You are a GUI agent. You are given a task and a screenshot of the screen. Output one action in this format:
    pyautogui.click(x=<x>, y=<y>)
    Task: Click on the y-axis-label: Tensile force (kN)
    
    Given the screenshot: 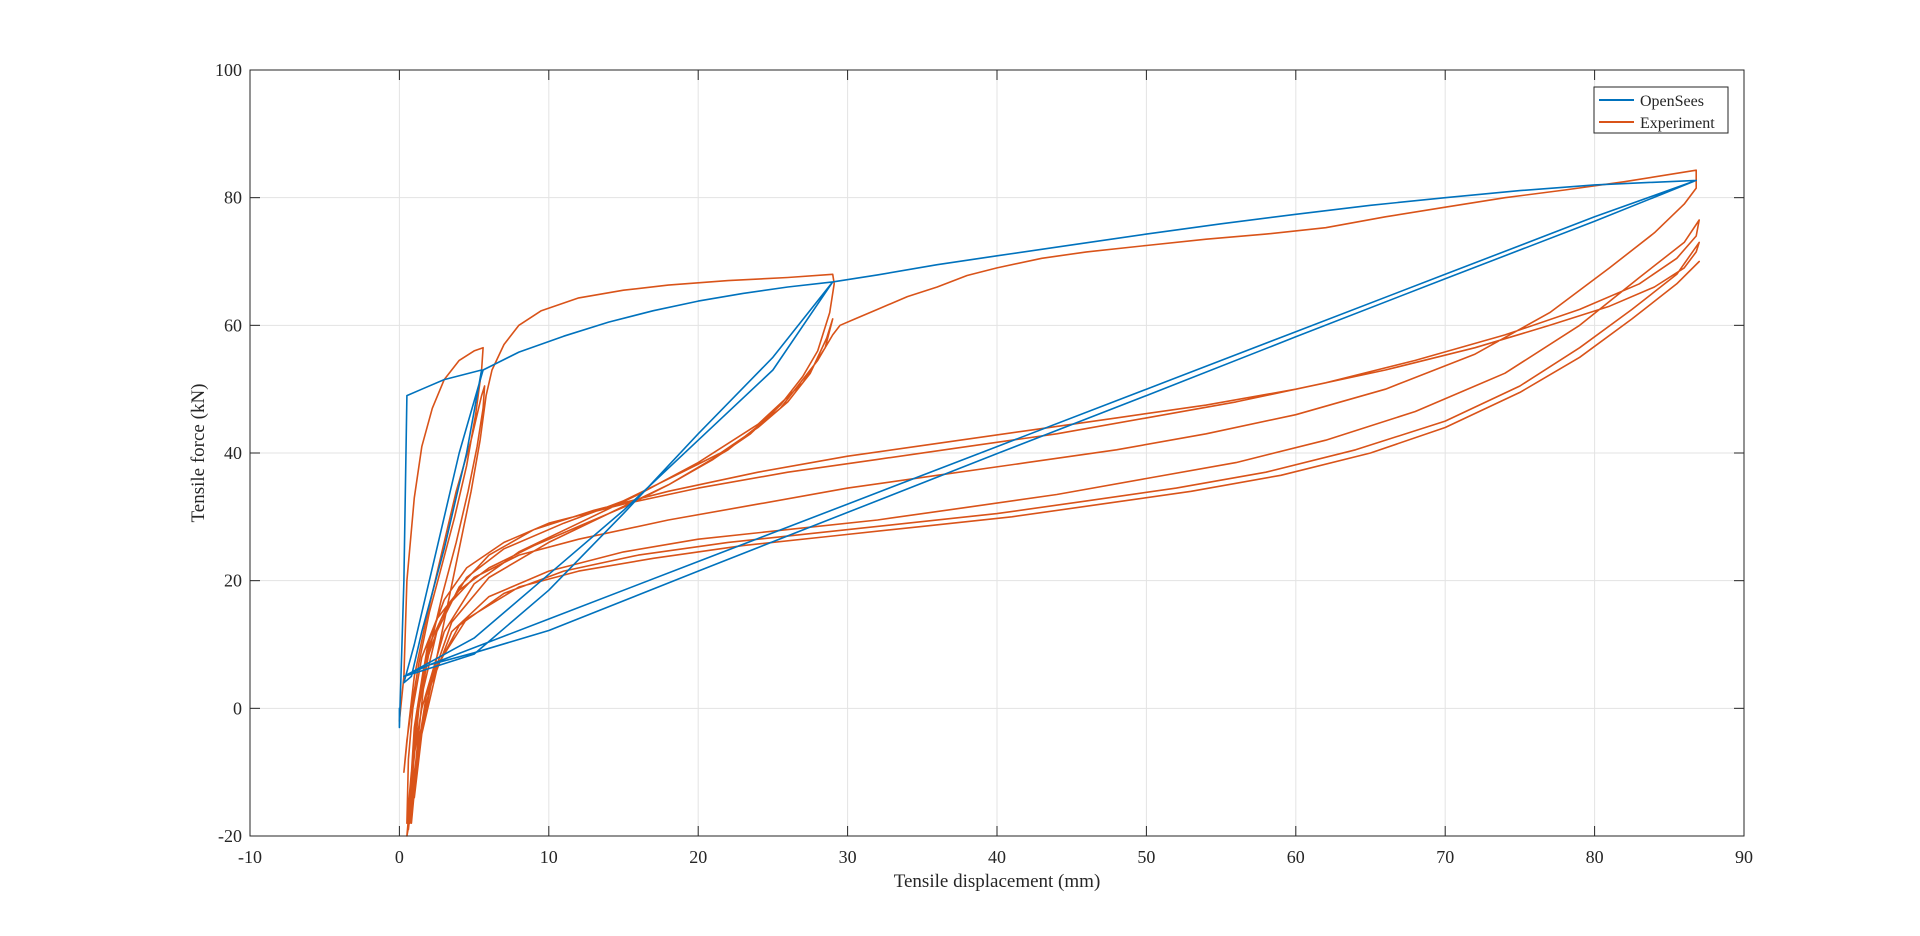 What is the action you would take?
    pyautogui.click(x=198, y=453)
    